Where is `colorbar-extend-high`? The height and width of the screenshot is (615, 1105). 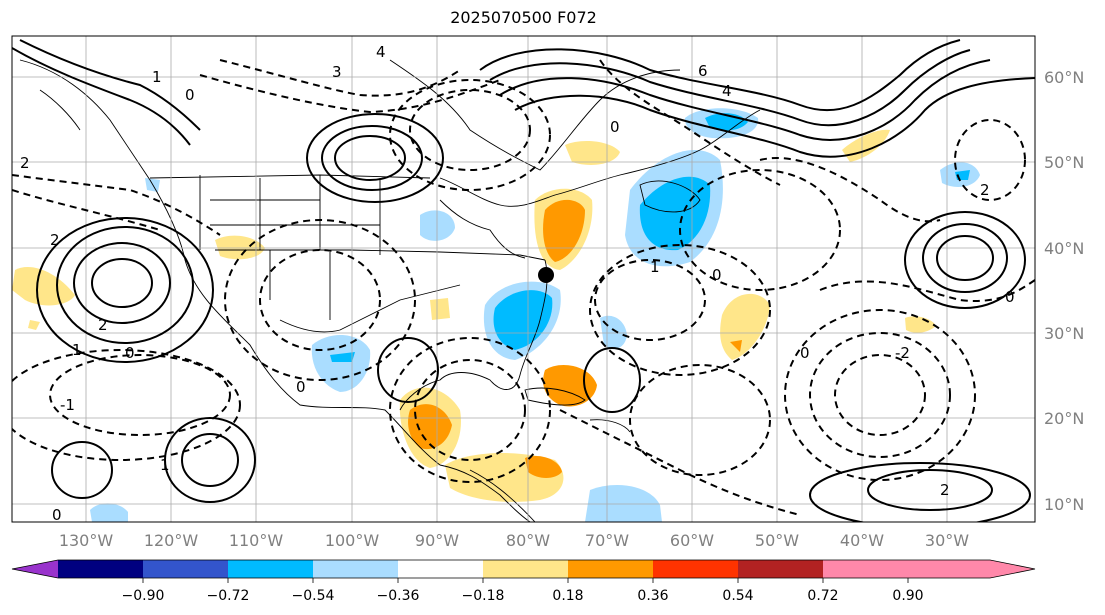 colorbar-extend-high is located at coordinates (1012, 569).